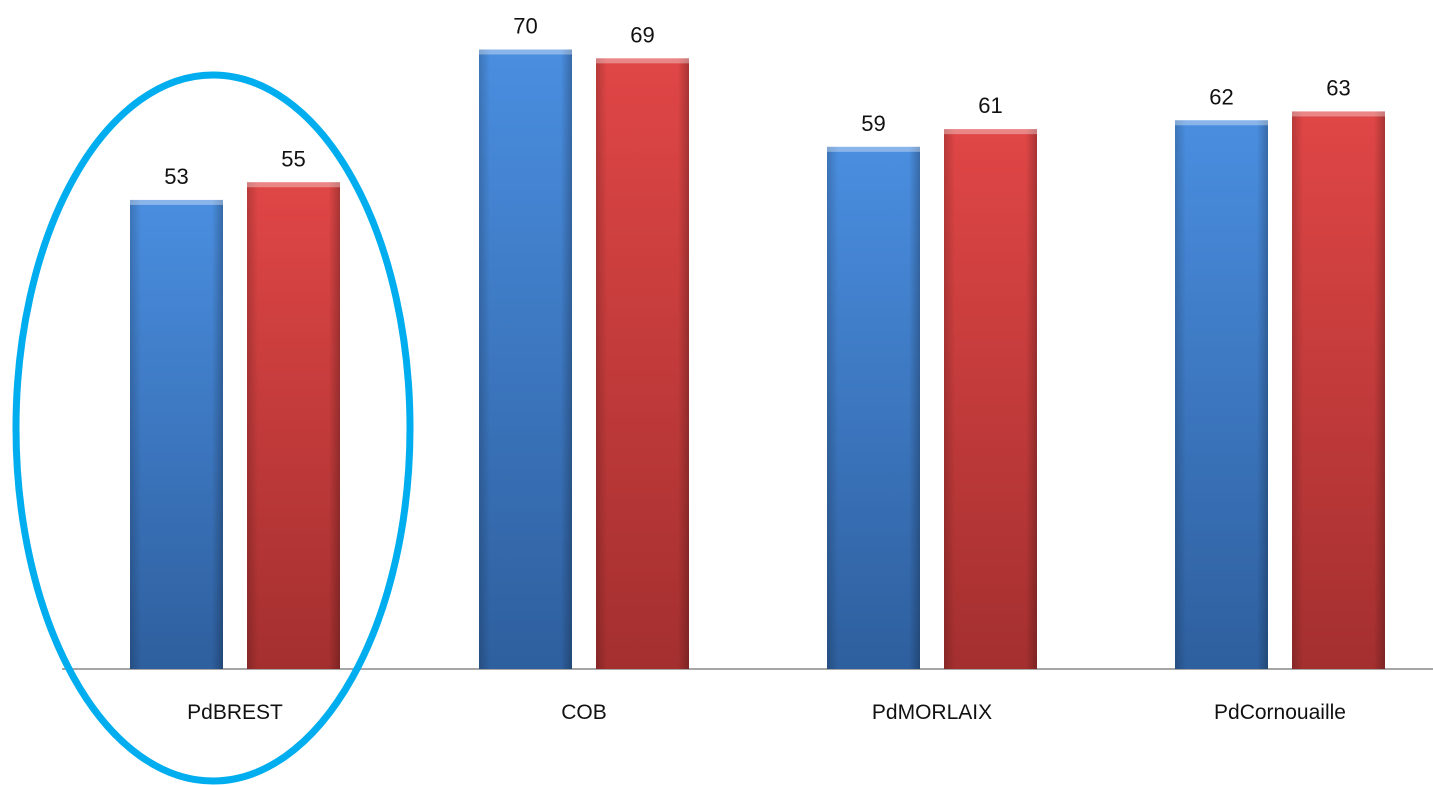  I want to click on category-label-cob: COB, so click(584, 712).